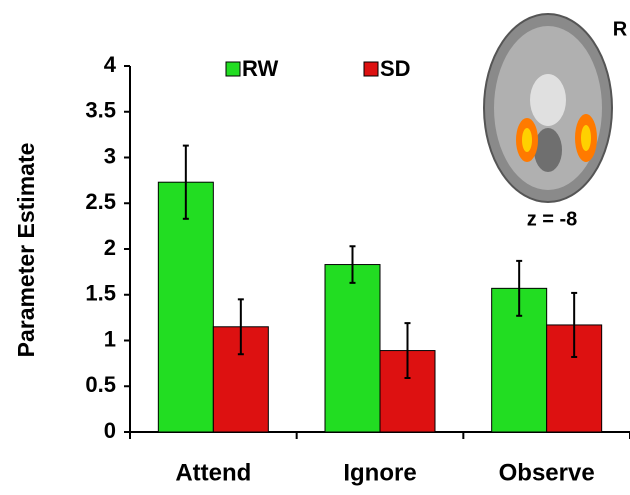 The height and width of the screenshot is (495, 630). Describe the element at coordinates (379, 472) in the screenshot. I see `x-tick-label: Ignore` at that location.